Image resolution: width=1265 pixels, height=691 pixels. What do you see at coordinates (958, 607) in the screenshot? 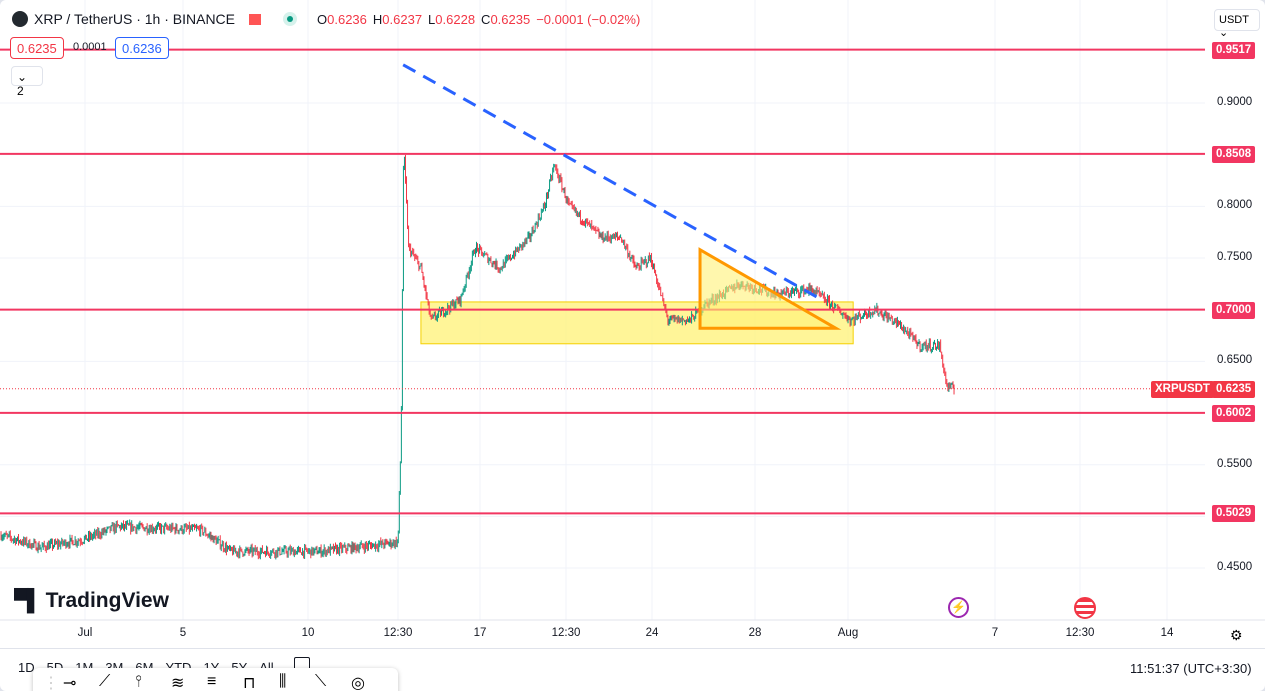
I see `lightning-event-icon: ⚡` at bounding box center [958, 607].